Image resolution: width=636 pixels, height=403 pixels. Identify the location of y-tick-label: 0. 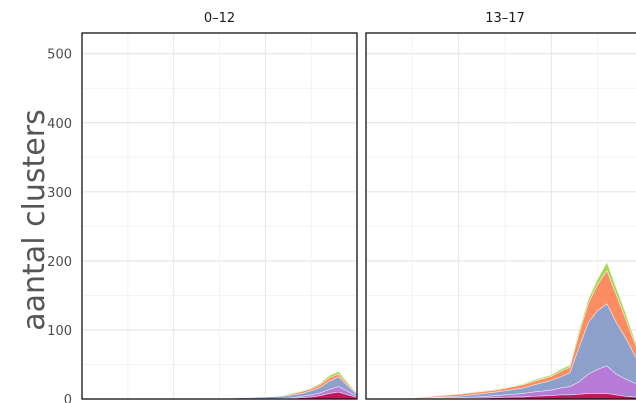
(68, 398).